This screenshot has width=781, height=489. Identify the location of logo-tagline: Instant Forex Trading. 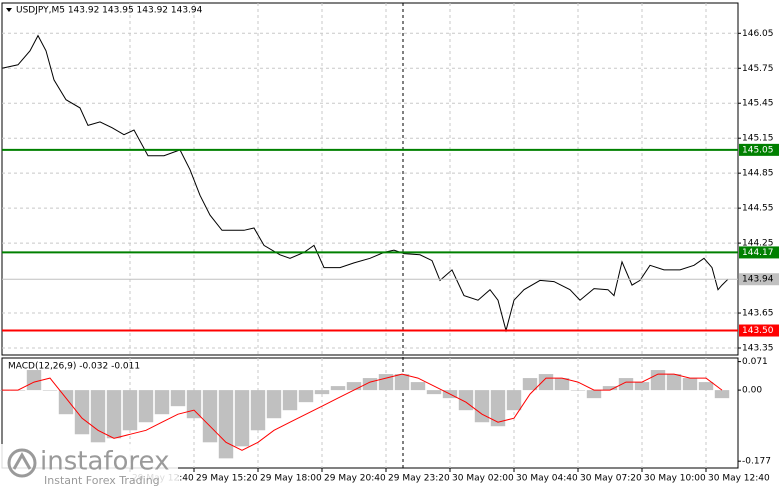
(102, 480).